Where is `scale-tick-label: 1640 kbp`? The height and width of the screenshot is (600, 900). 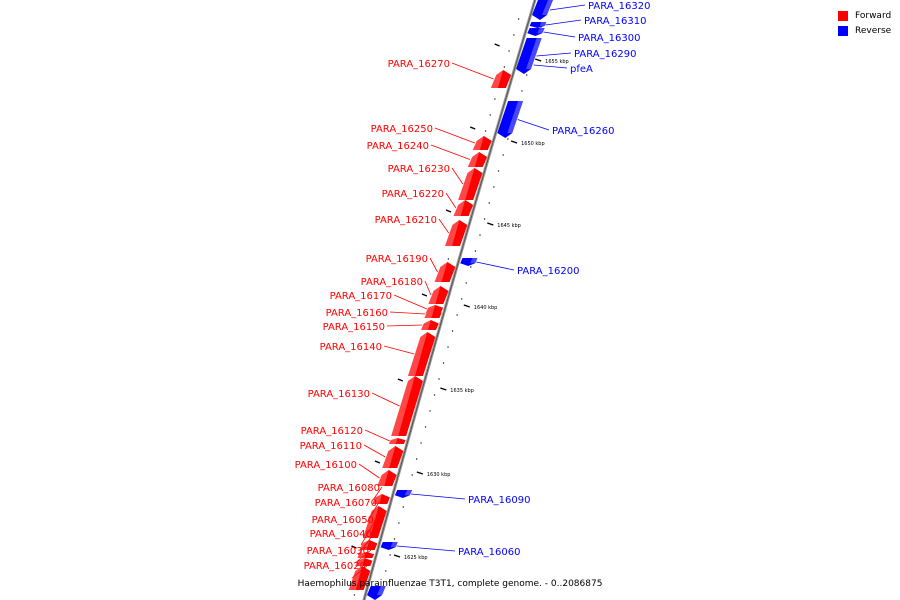
scale-tick-label: 1640 kbp is located at coordinates (486, 308).